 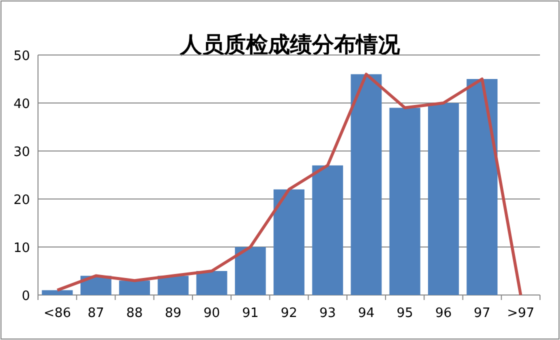 What do you see at coordinates (443, 313) in the screenshot?
I see `x-tick-label: 96` at bounding box center [443, 313].